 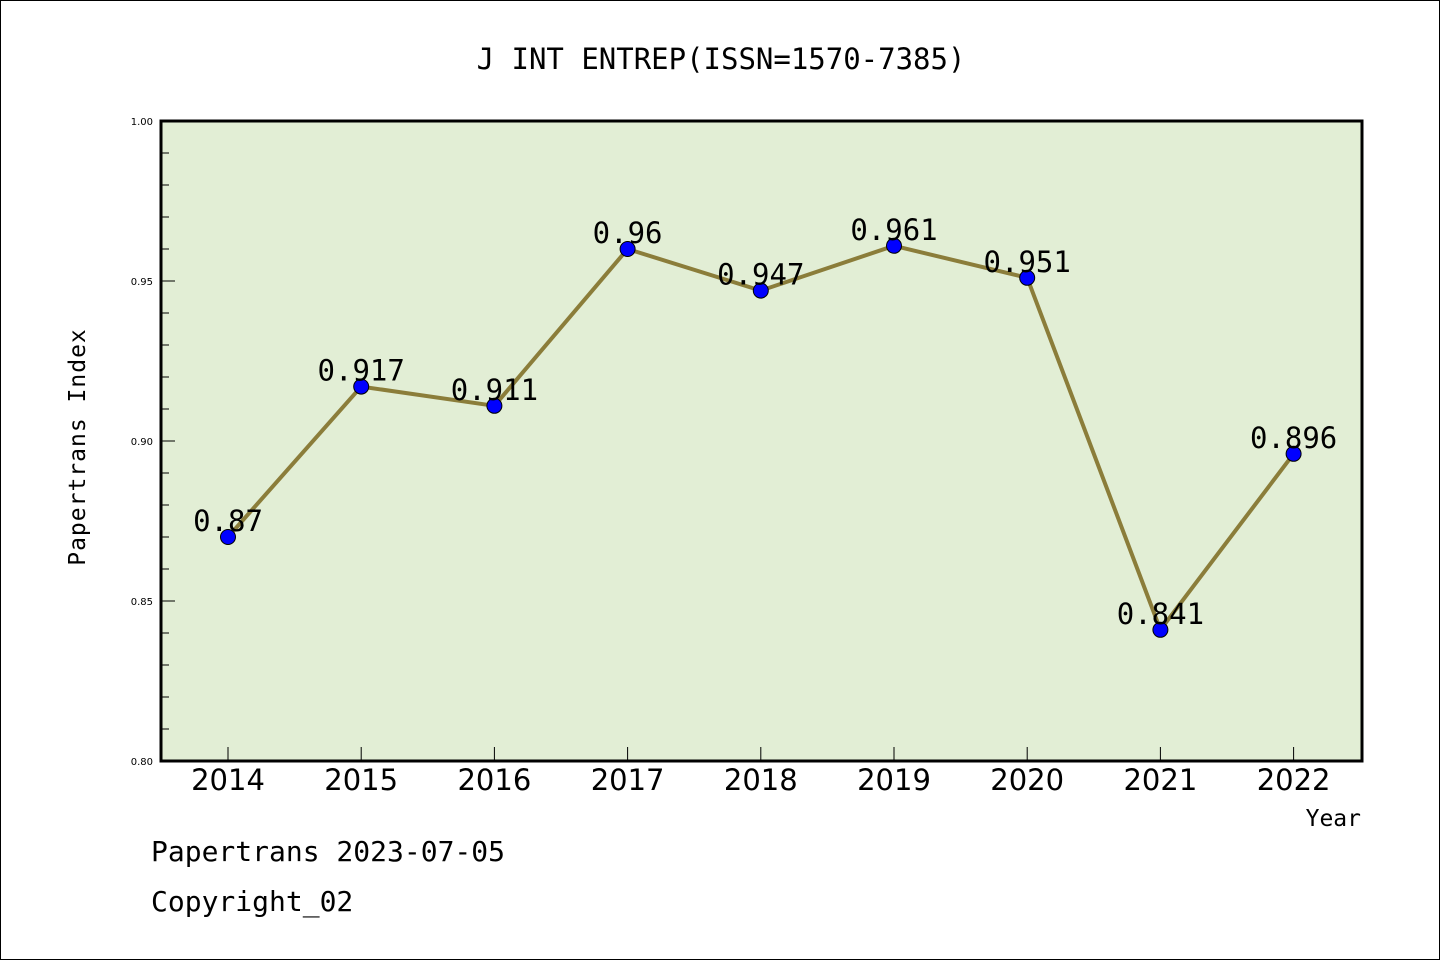 I want to click on y-axis-label: Papertrans Index, so click(x=78, y=447).